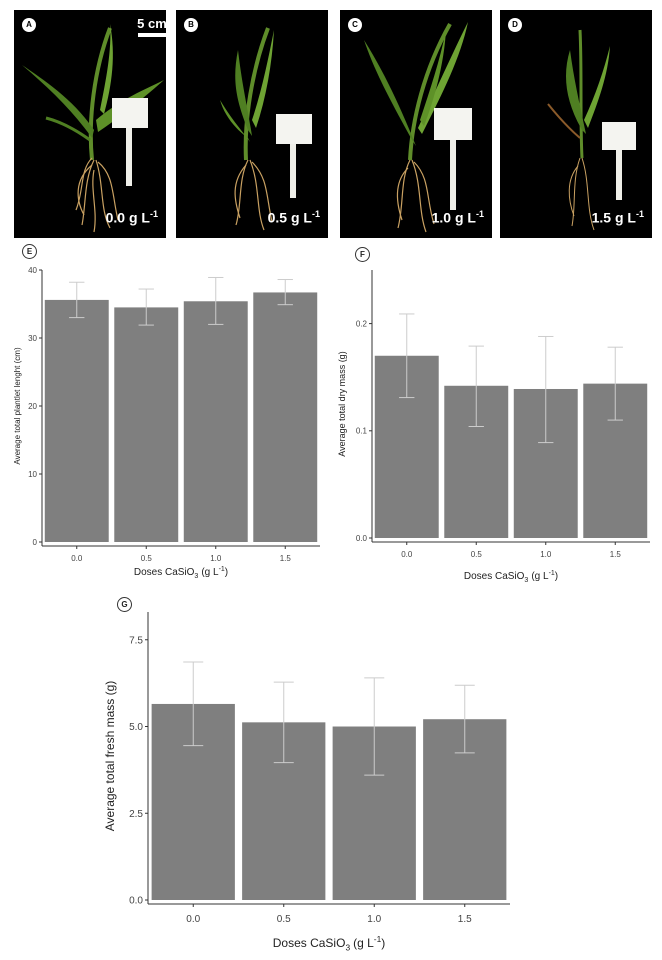  Describe the element at coordinates (32, 474) in the screenshot. I see `y-tick-label-e-1: 10` at that location.